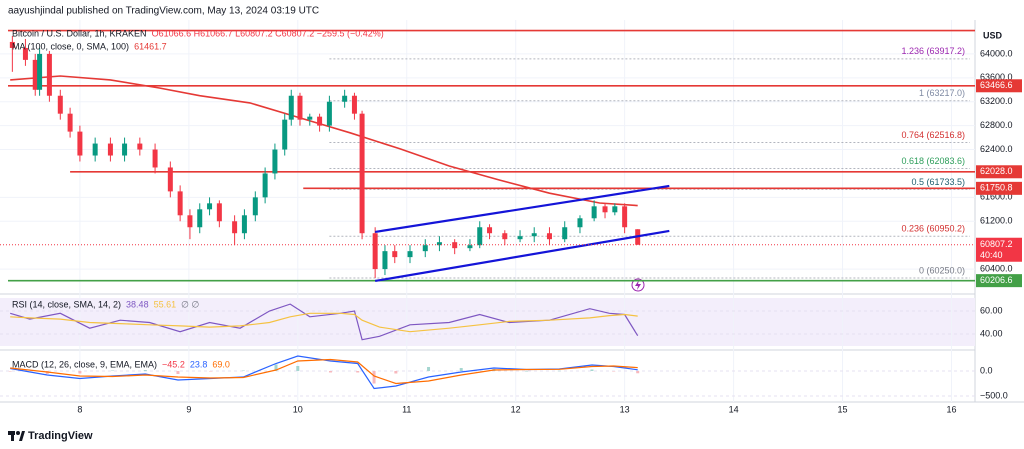 This screenshot has width=1024, height=449. What do you see at coordinates (165, 304) in the screenshot?
I see `legend-rsi-ma-value: 55.61` at bounding box center [165, 304].